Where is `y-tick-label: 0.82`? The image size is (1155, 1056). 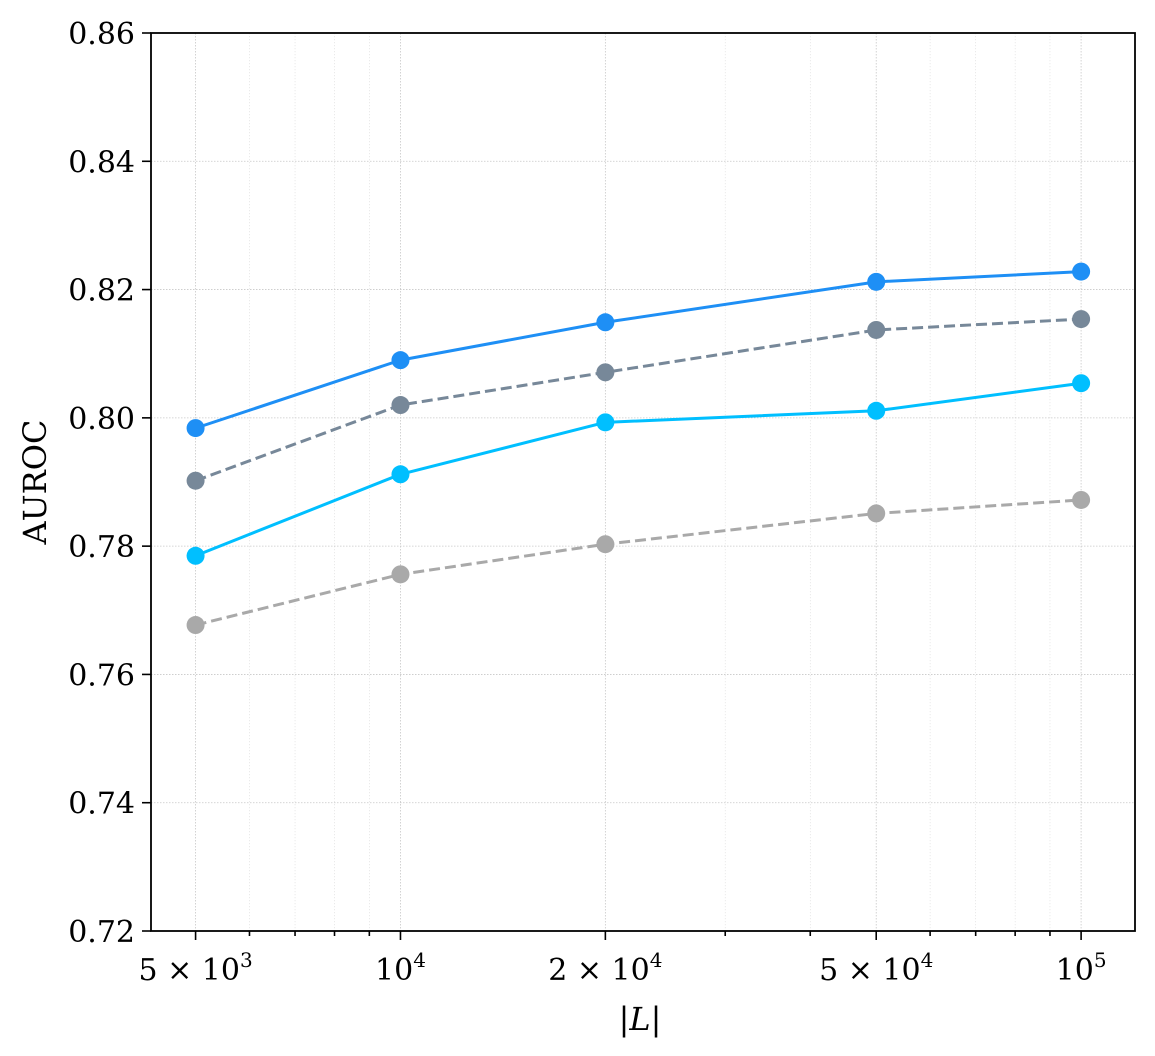 y-tick-label: 0.82 is located at coordinates (101, 291).